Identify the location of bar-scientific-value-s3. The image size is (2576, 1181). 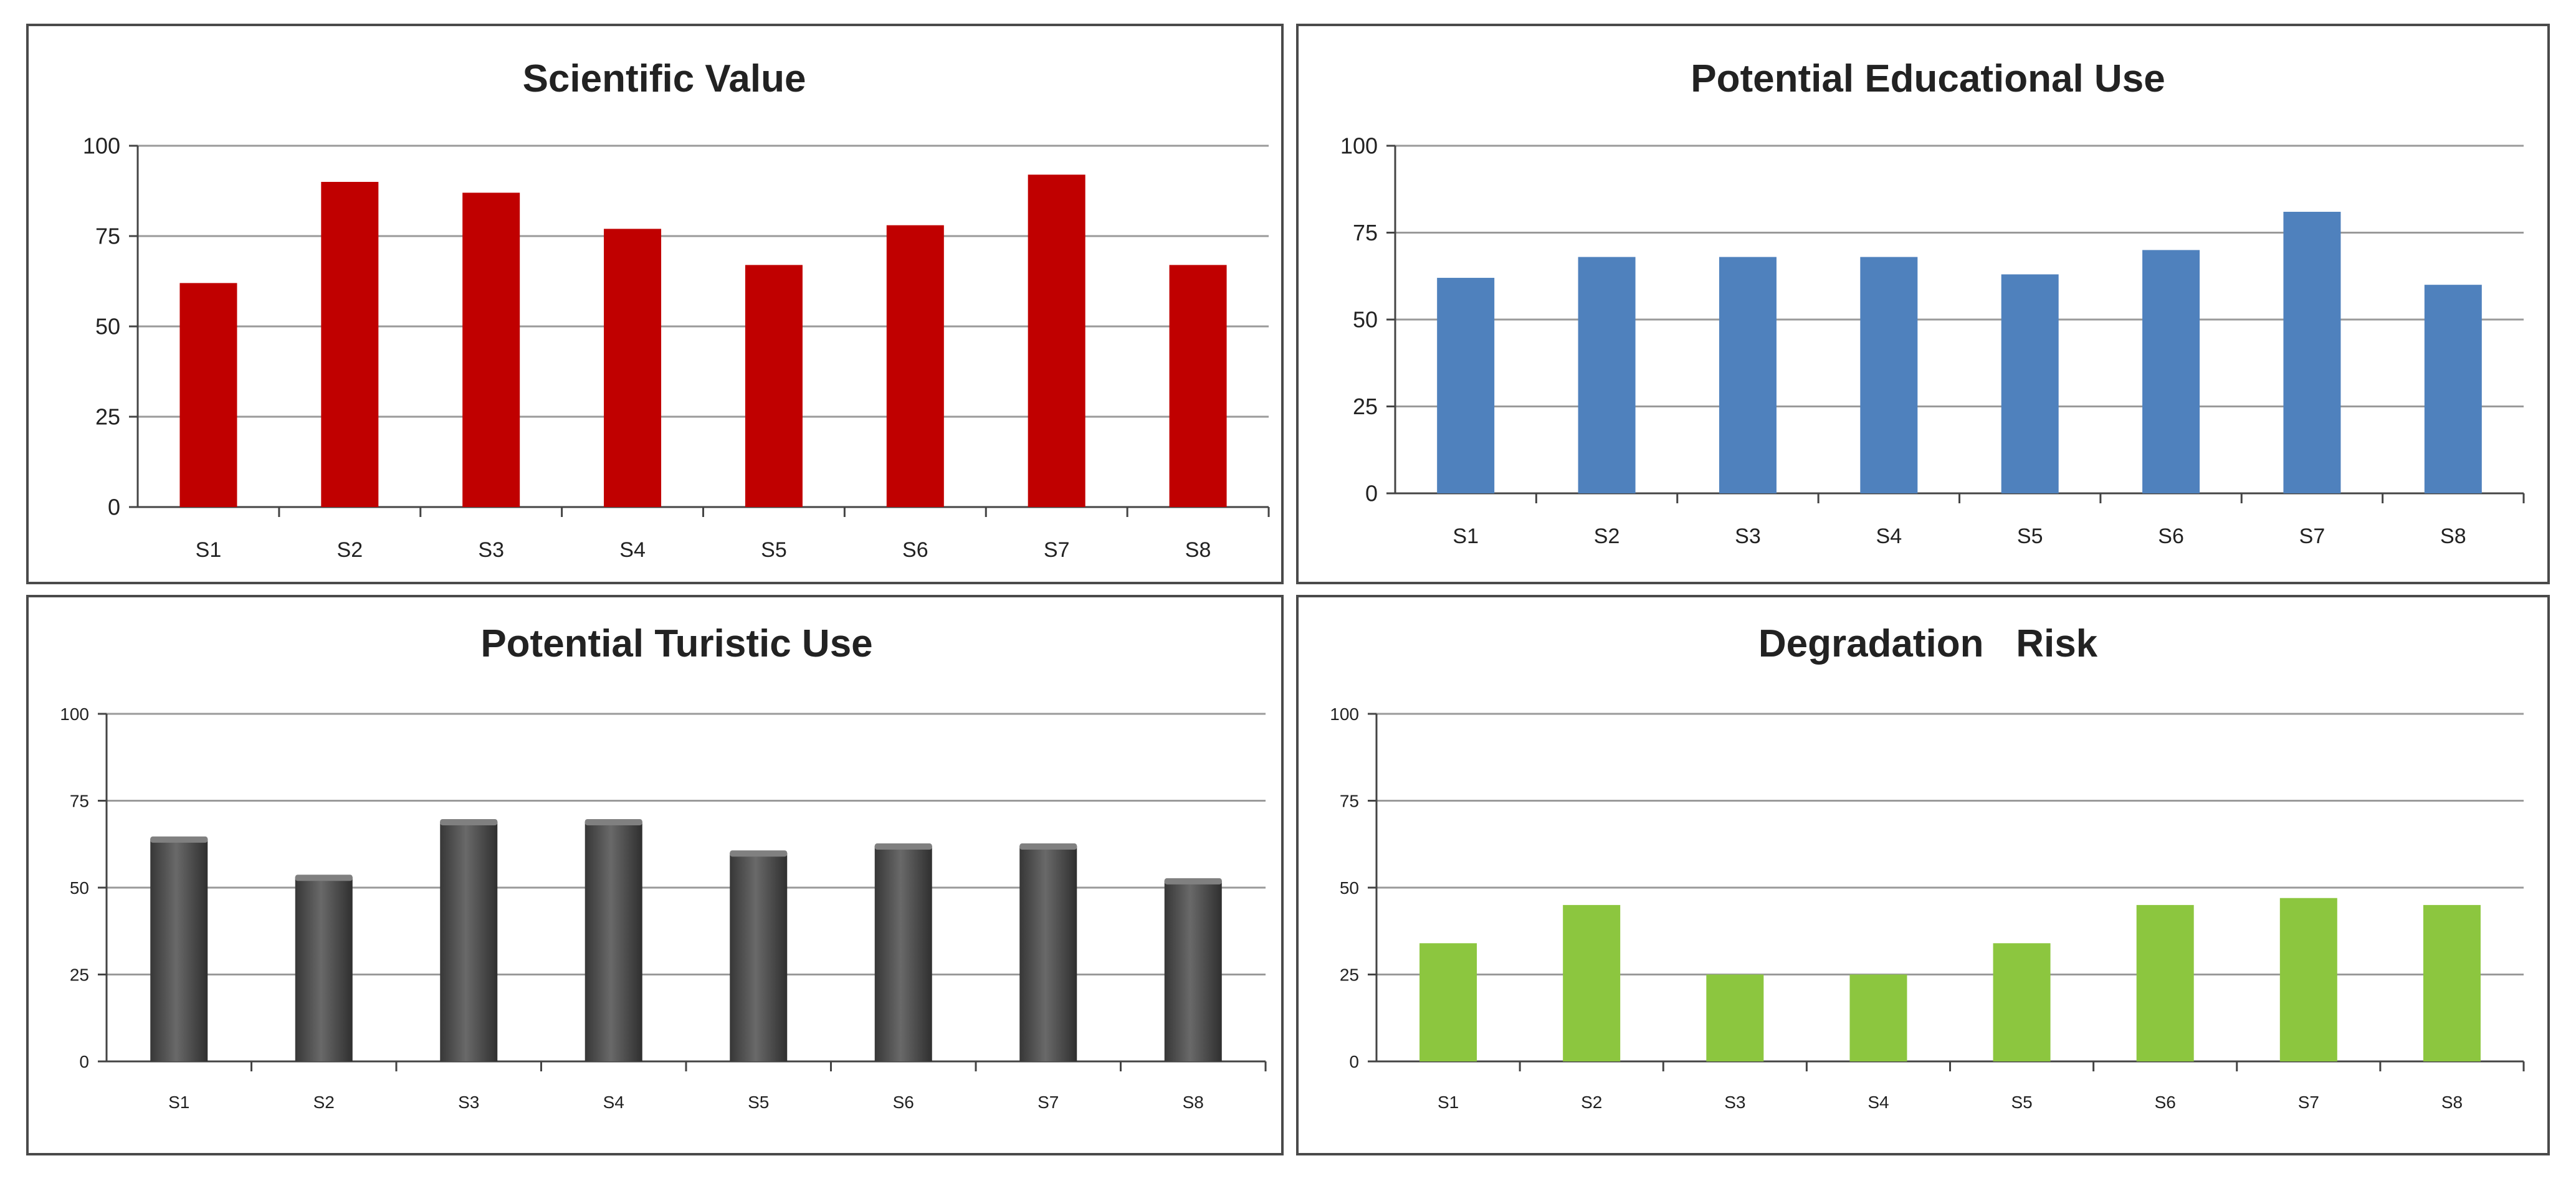
(491, 349).